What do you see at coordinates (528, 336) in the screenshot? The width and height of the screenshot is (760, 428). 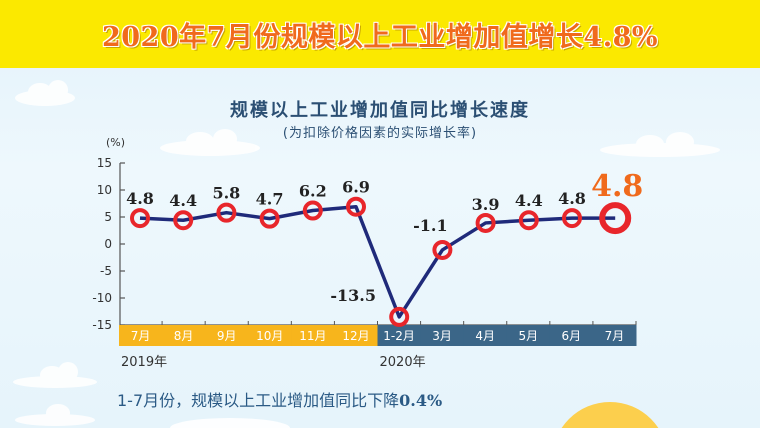 I see `x-tick-label: 5月` at bounding box center [528, 336].